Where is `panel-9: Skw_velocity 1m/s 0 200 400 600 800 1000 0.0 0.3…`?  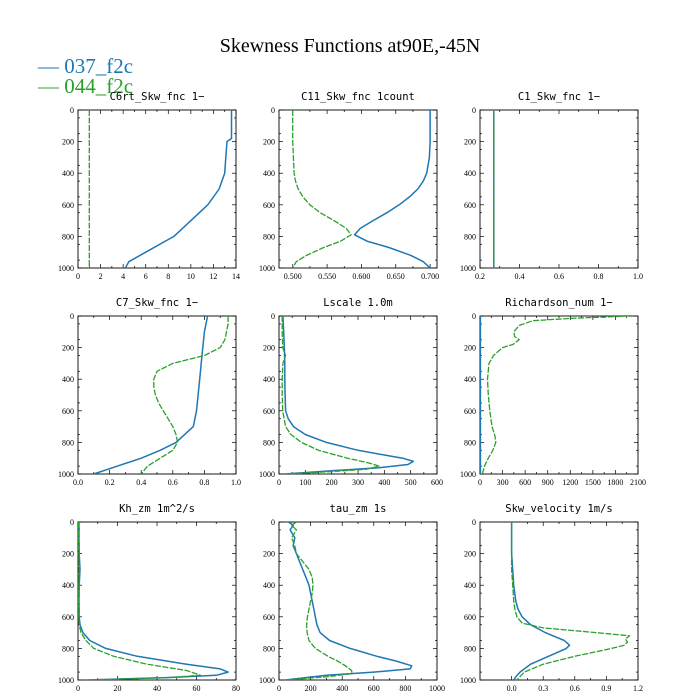 panel-9: Skw_velocity 1m/s 0 200 400 600 800 1000 0.0 0.3… is located at coordinates (551, 598).